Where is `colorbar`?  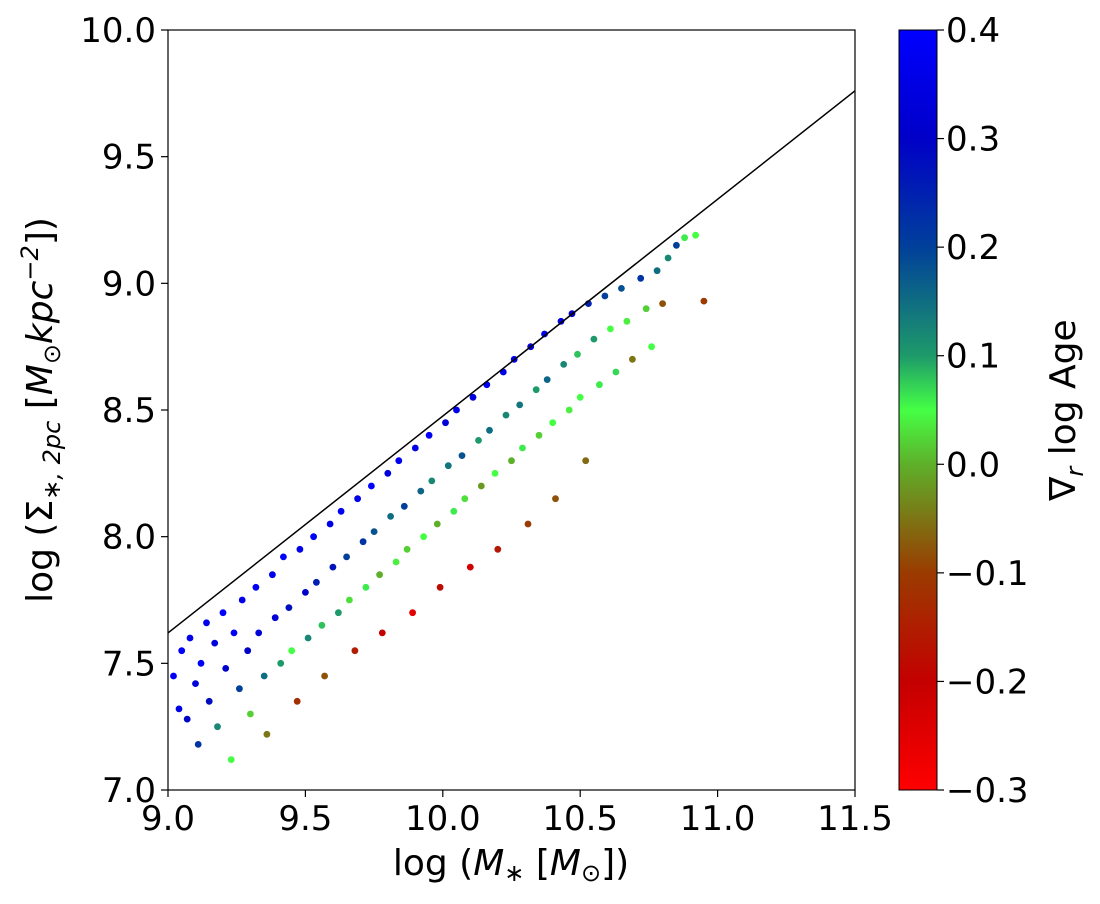 colorbar is located at coordinates (918, 410).